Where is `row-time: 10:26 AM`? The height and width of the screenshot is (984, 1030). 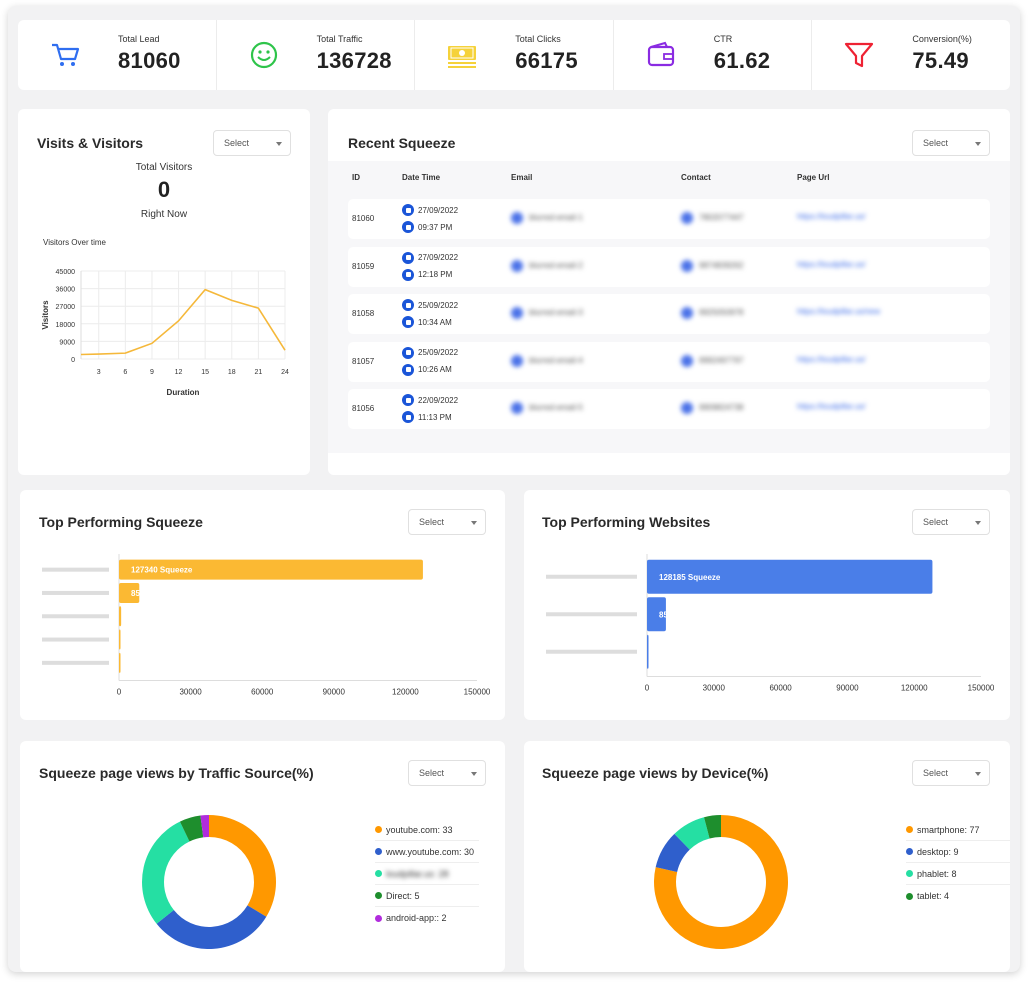 row-time: 10:26 AM is located at coordinates (427, 369).